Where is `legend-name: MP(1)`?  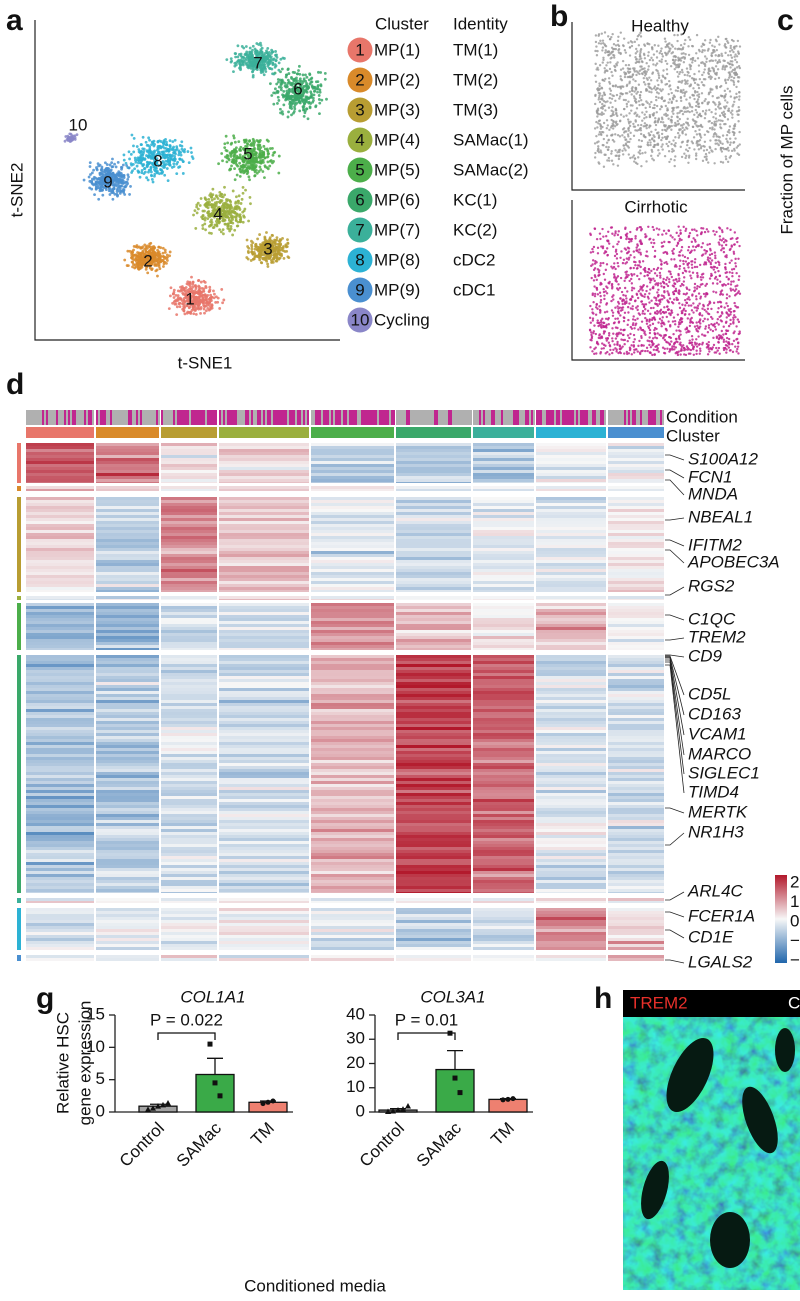
legend-name: MP(1) is located at coordinates (397, 49).